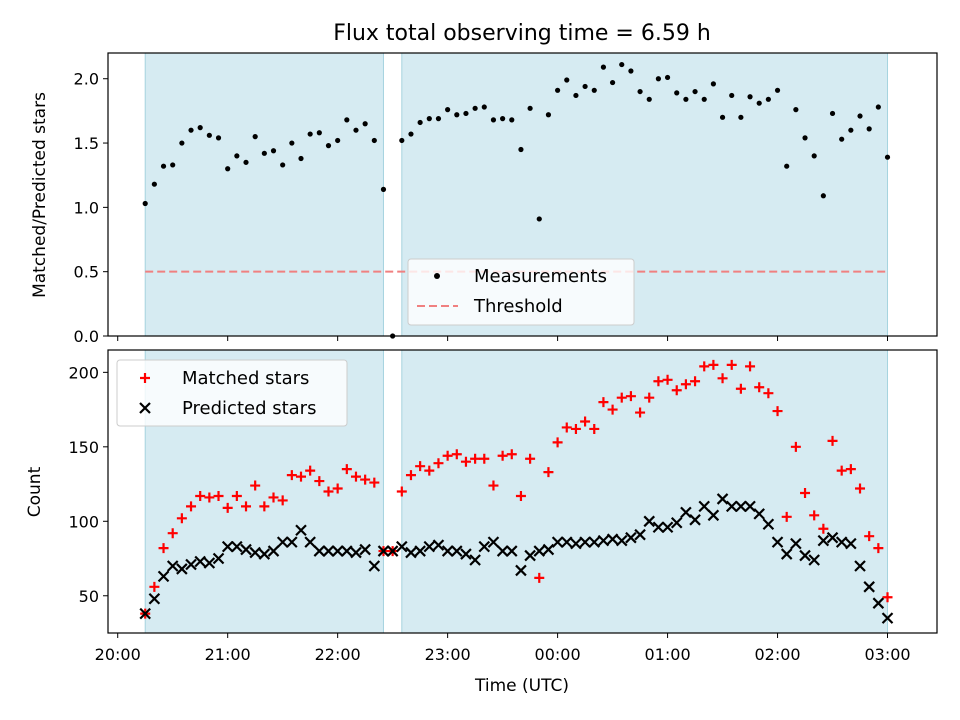 This screenshot has height=720, width=960. I want to click on legend-predicted-label: Predicted stars, so click(249, 408).